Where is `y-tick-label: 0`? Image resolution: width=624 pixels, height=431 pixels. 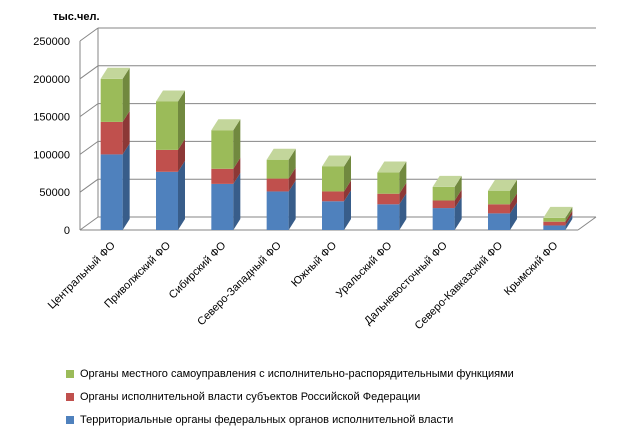
y-tick-label: 0 is located at coordinates (67, 231).